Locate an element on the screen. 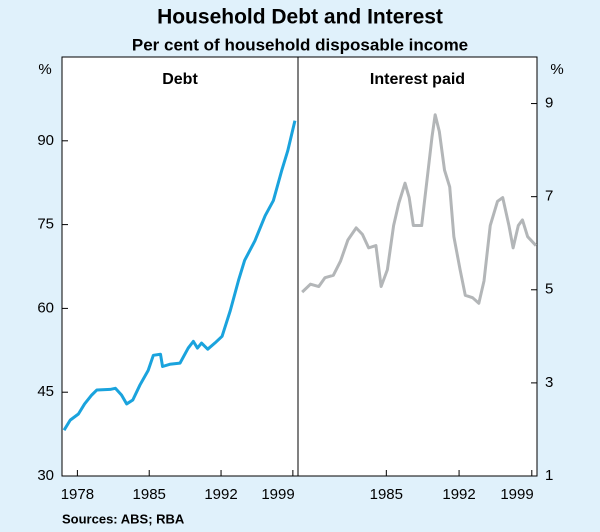 The image size is (600, 532). y-tick-label: 60 is located at coordinates (45, 307).